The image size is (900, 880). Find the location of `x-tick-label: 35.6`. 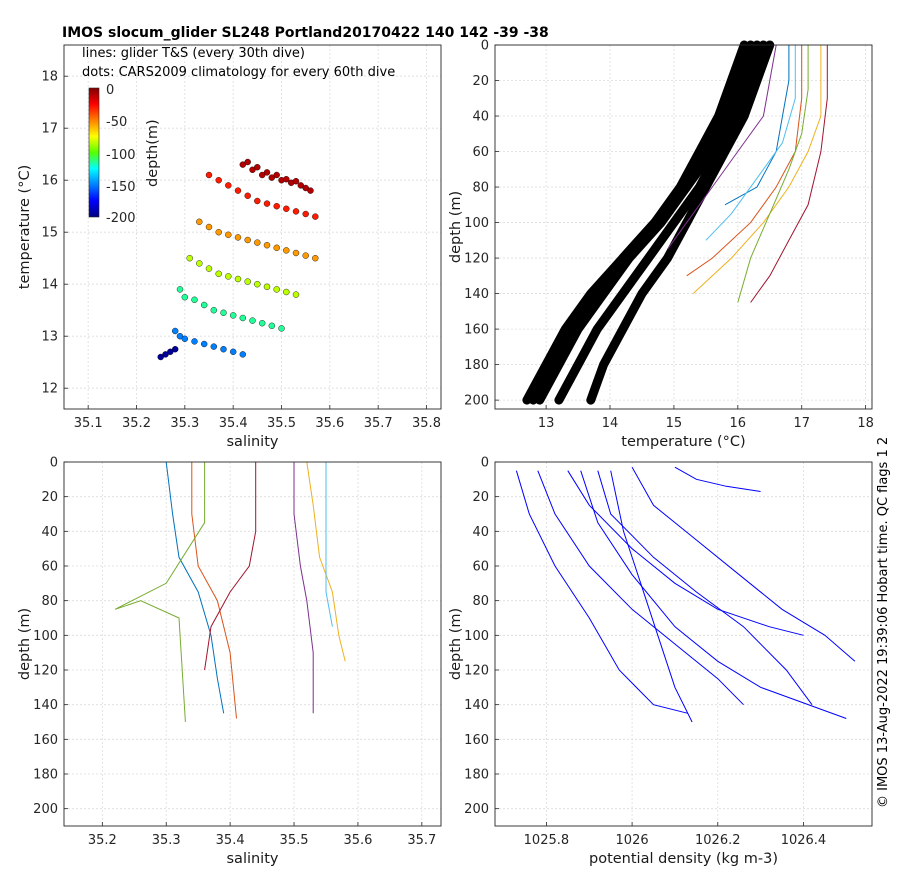

x-tick-label: 35.6 is located at coordinates (357, 840).